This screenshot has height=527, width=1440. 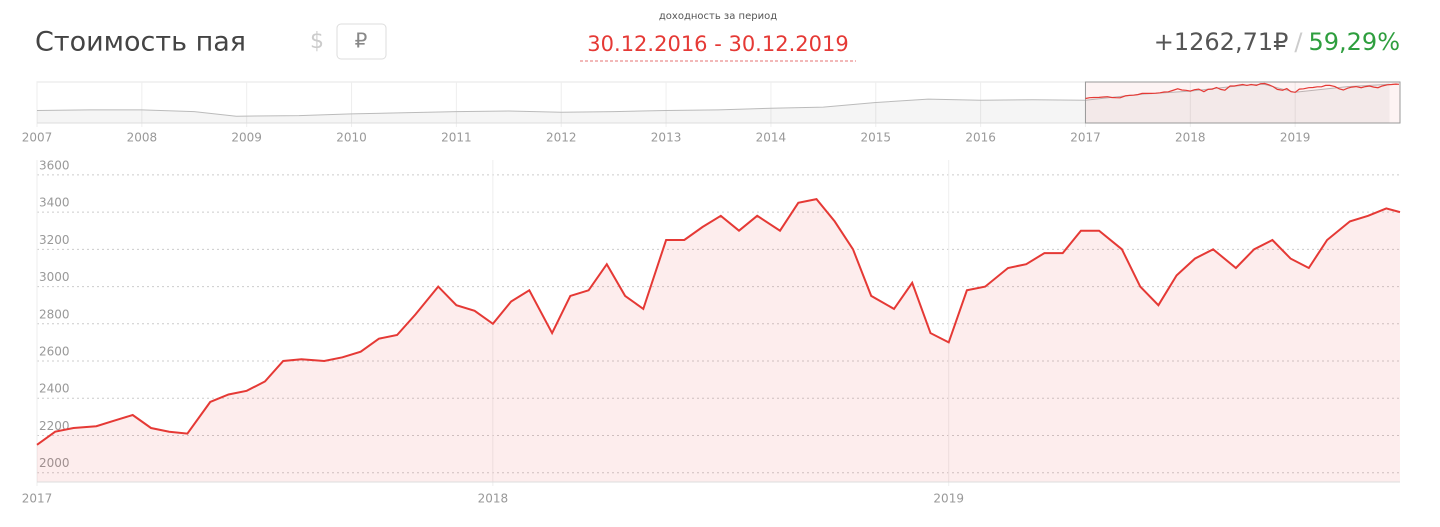 I want to click on y-tick-label: 3200, so click(x=54, y=240).